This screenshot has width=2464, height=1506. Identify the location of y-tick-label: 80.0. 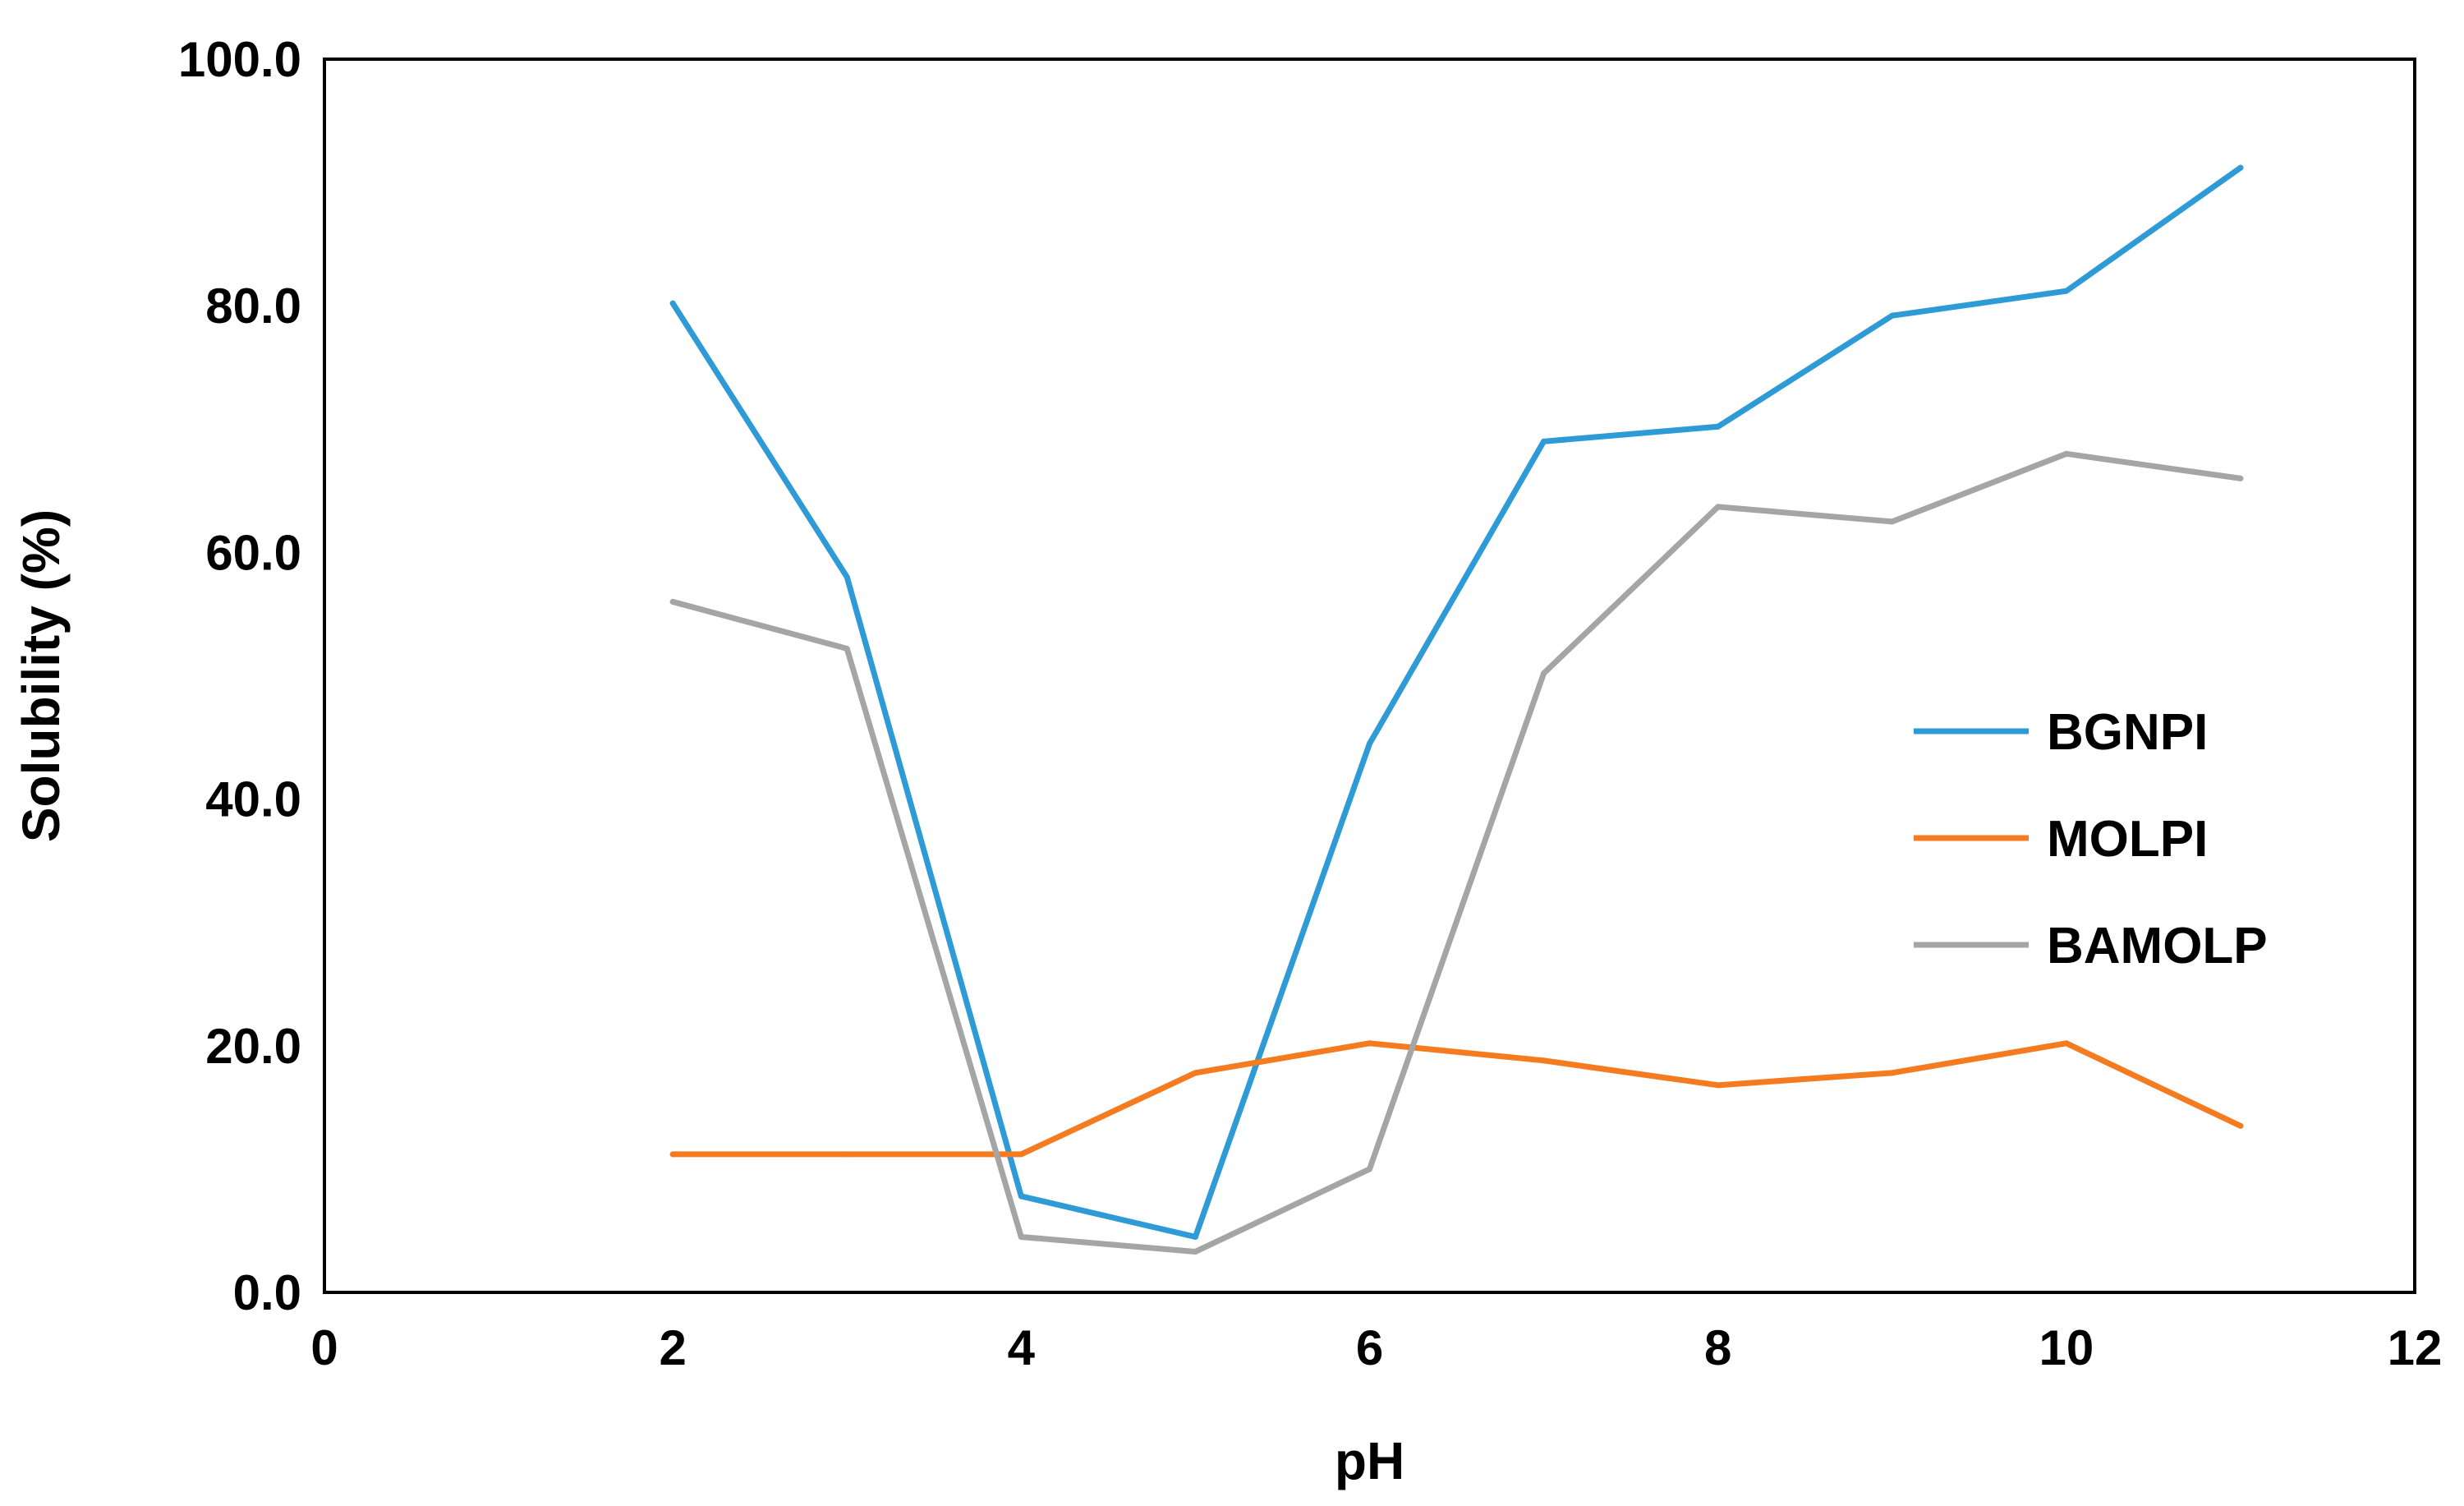
(253, 306).